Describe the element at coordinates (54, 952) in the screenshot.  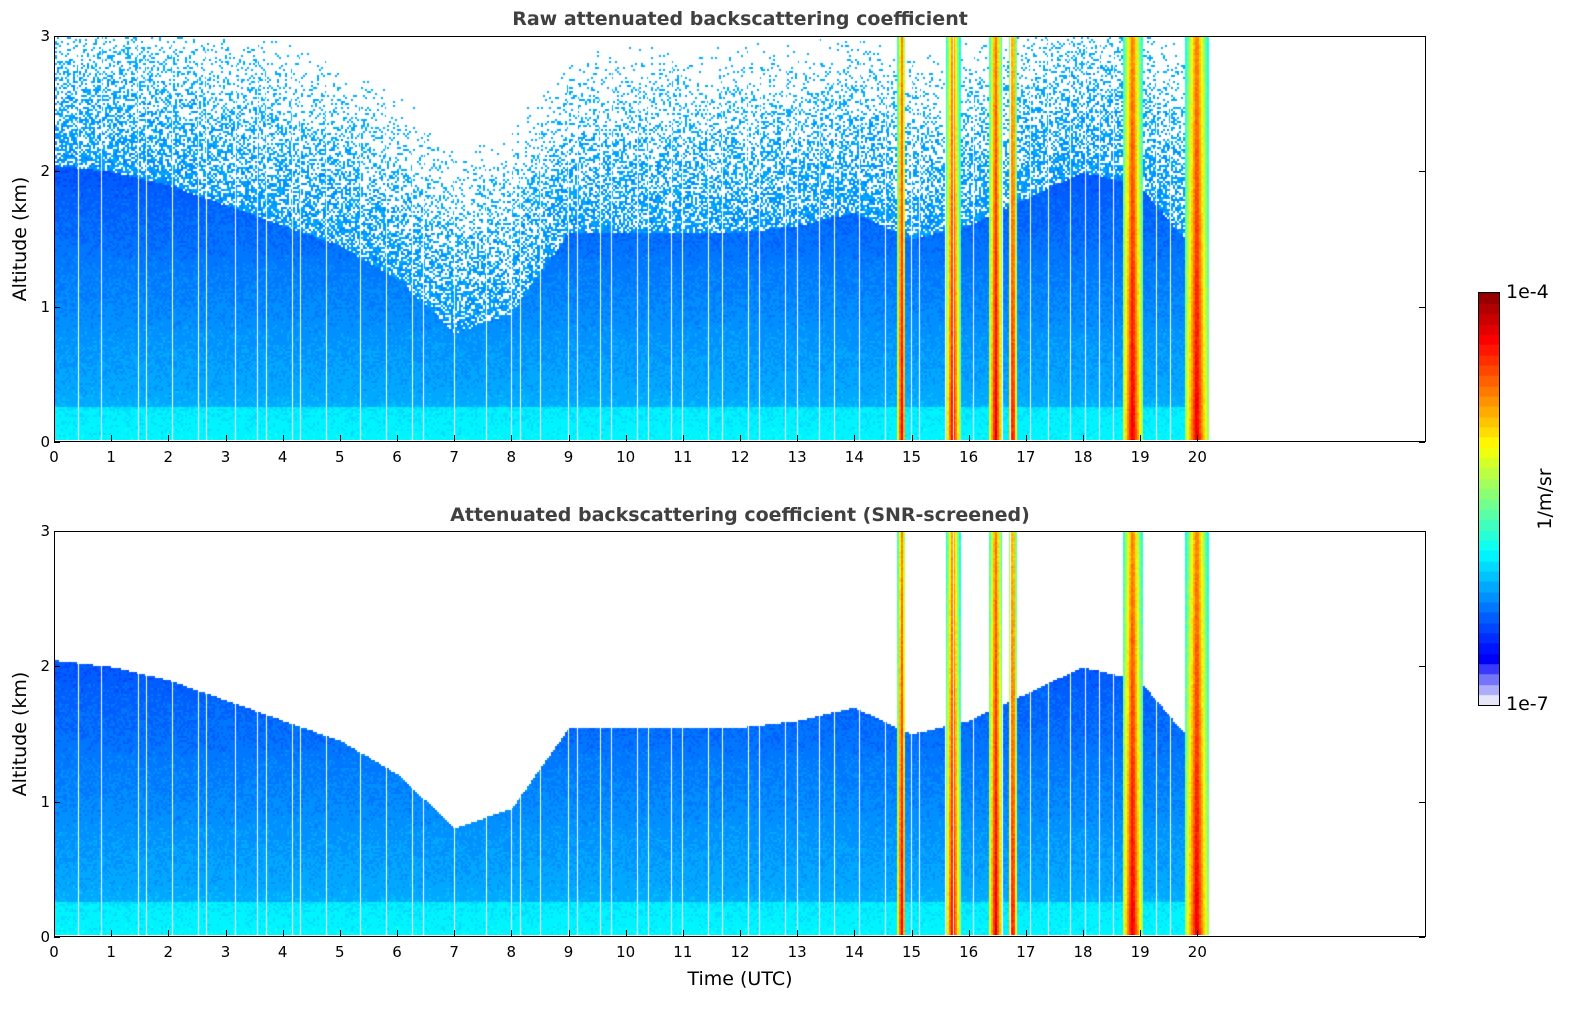
I see `x-tick-label: 0` at that location.